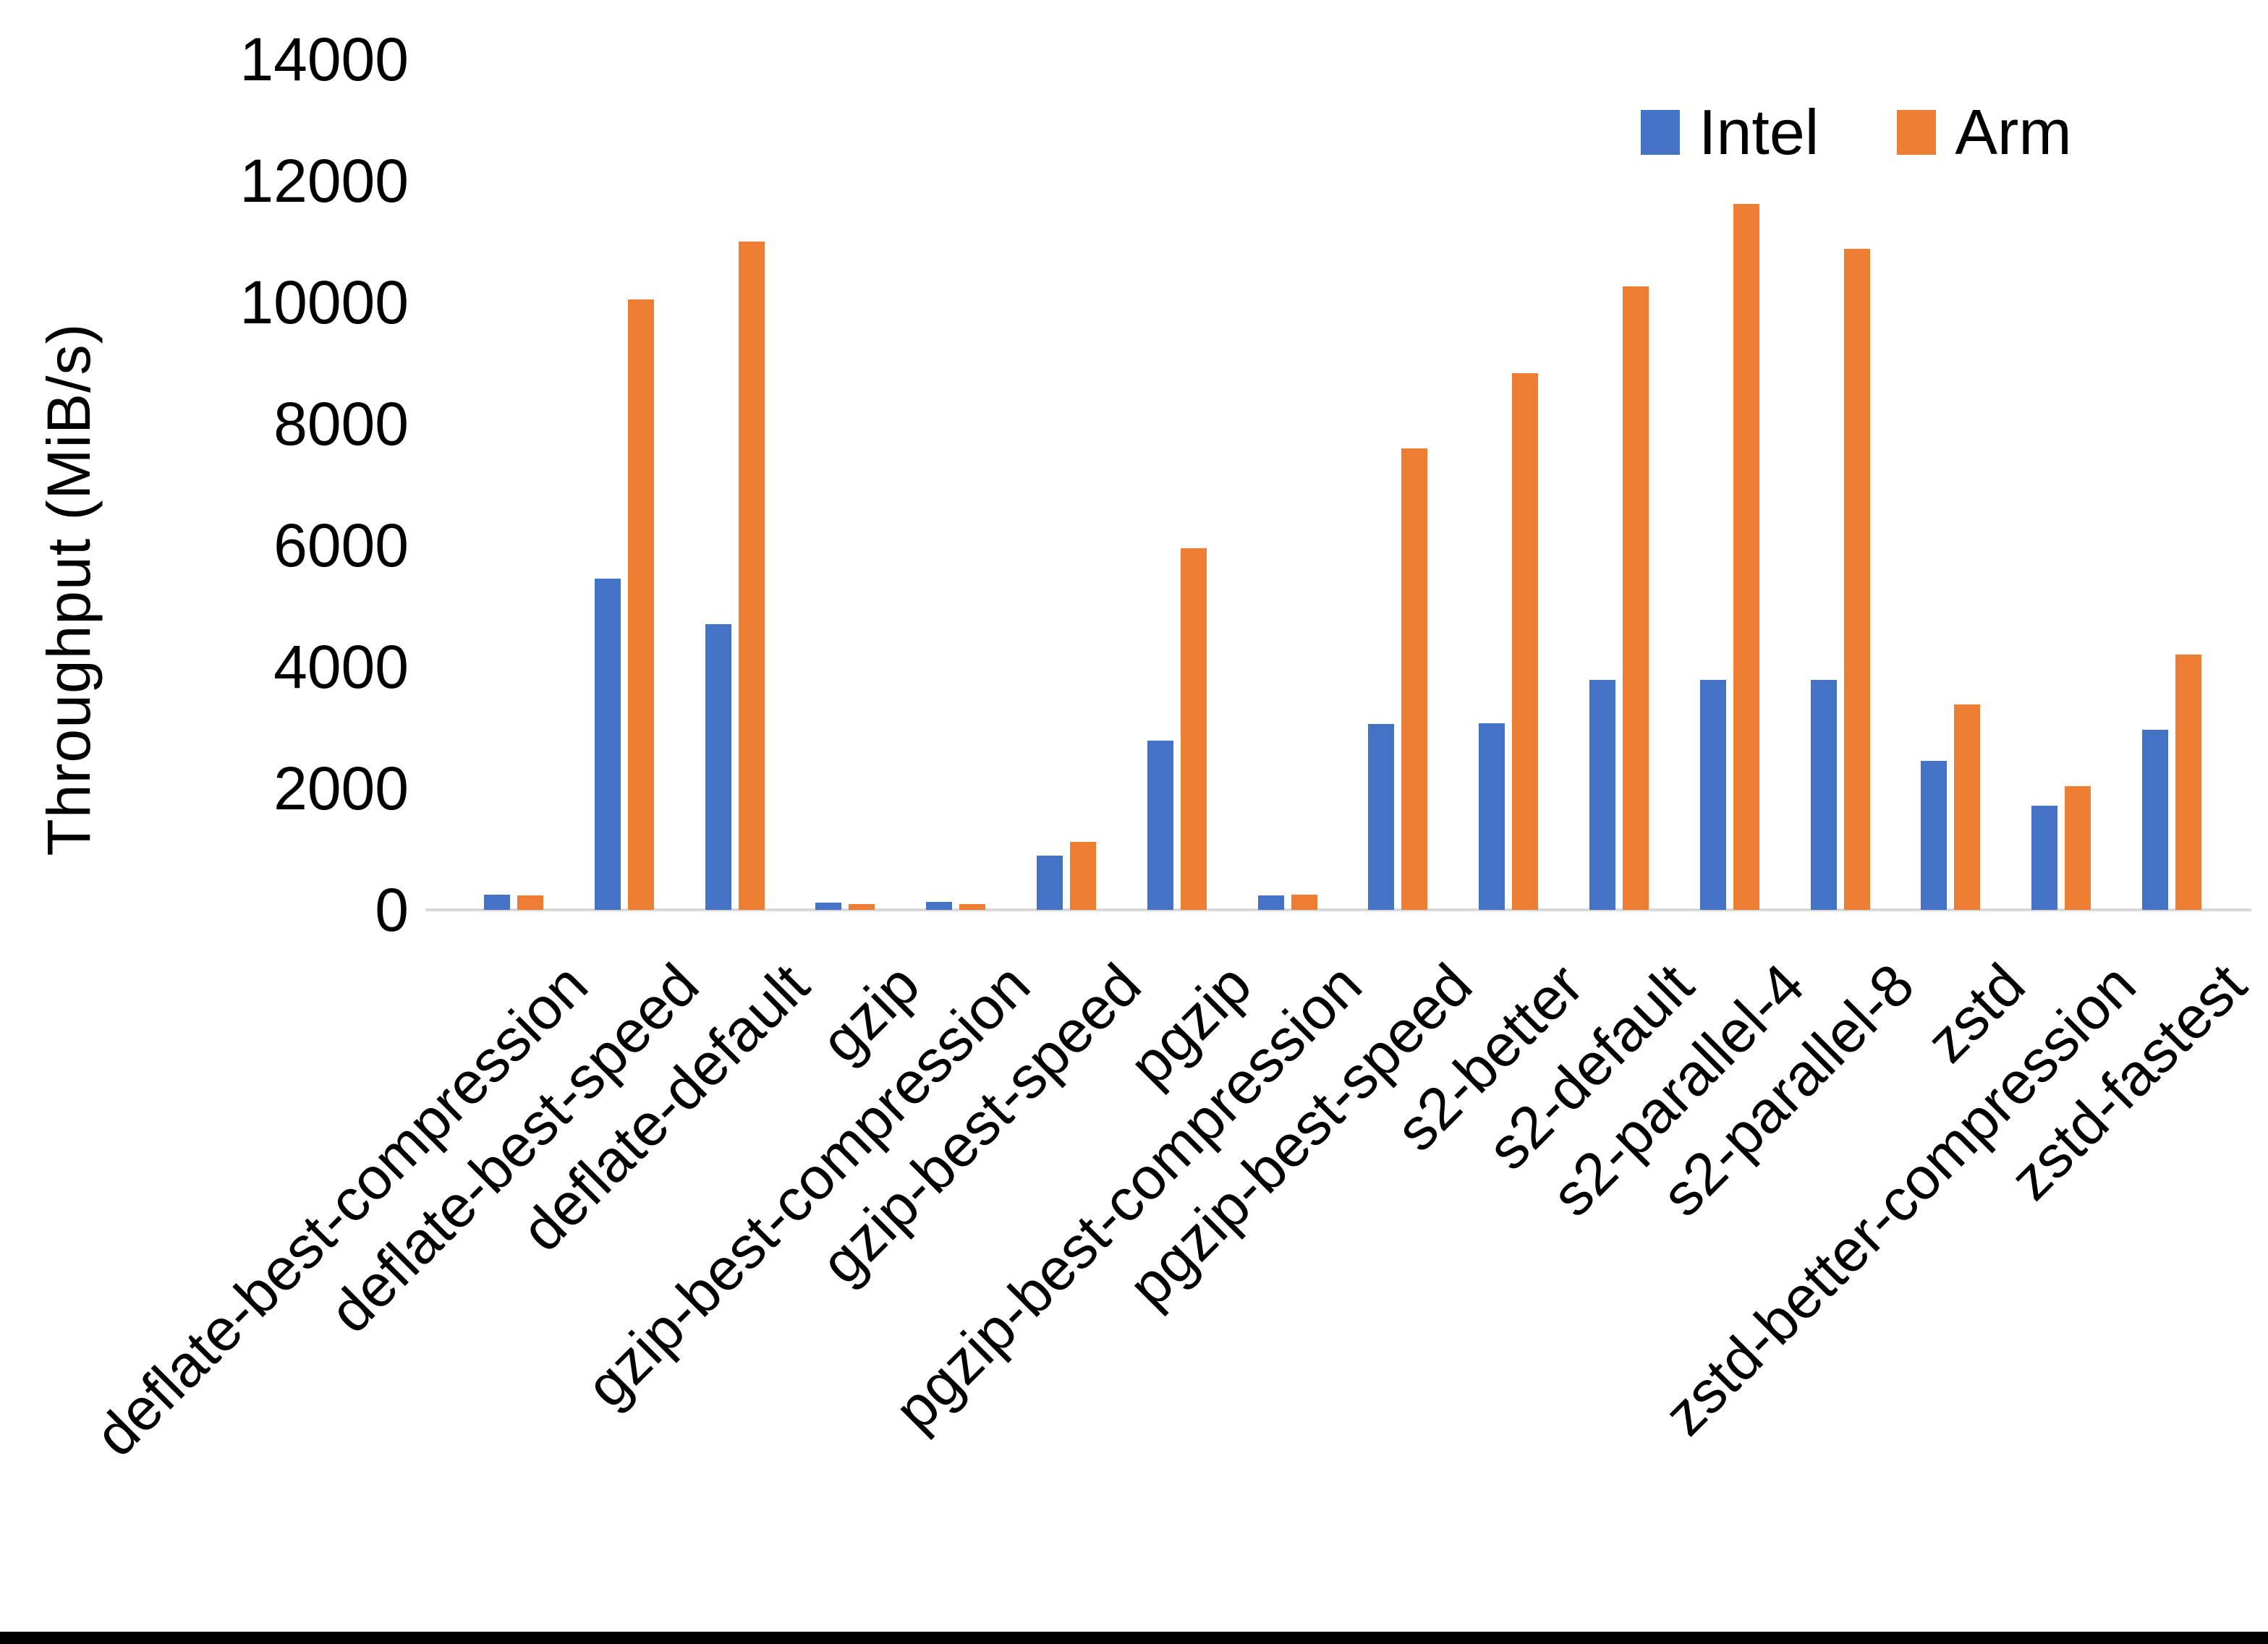 This screenshot has width=2268, height=1644. I want to click on legend: Intel Arm, so click(1856, 132).